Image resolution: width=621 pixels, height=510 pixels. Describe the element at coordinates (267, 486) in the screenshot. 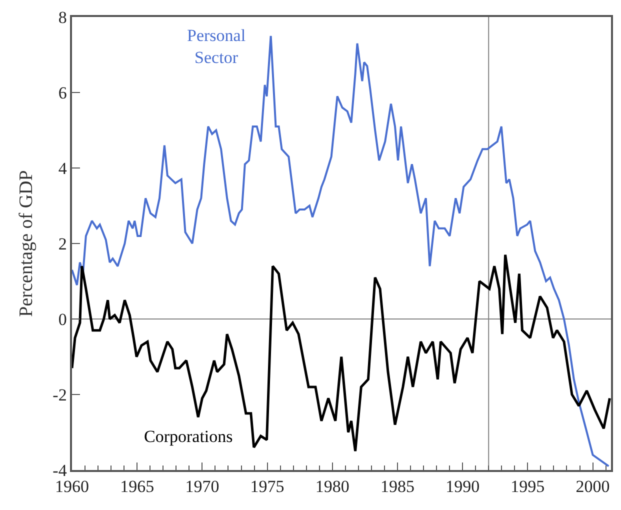

I see `x-tick-label: 1975` at that location.